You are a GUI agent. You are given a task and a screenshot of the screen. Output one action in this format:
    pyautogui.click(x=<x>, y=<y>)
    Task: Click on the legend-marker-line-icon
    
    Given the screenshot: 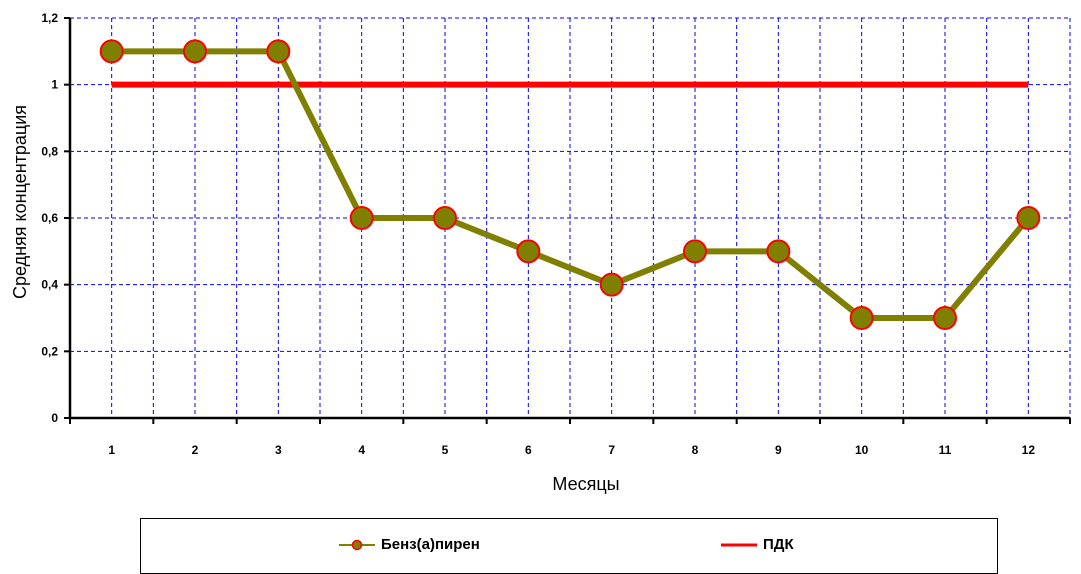 What is the action you would take?
    pyautogui.click(x=739, y=544)
    